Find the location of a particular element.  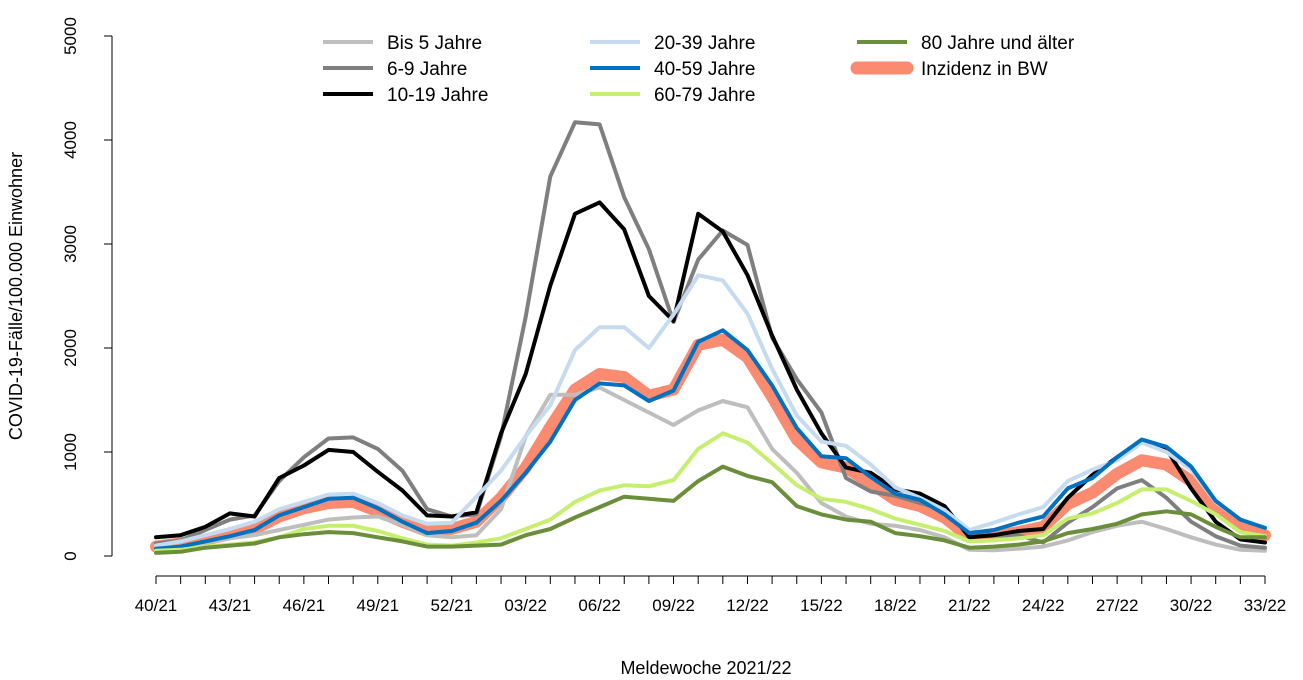

x-tick-label: 15/22 is located at coordinates (821, 605).